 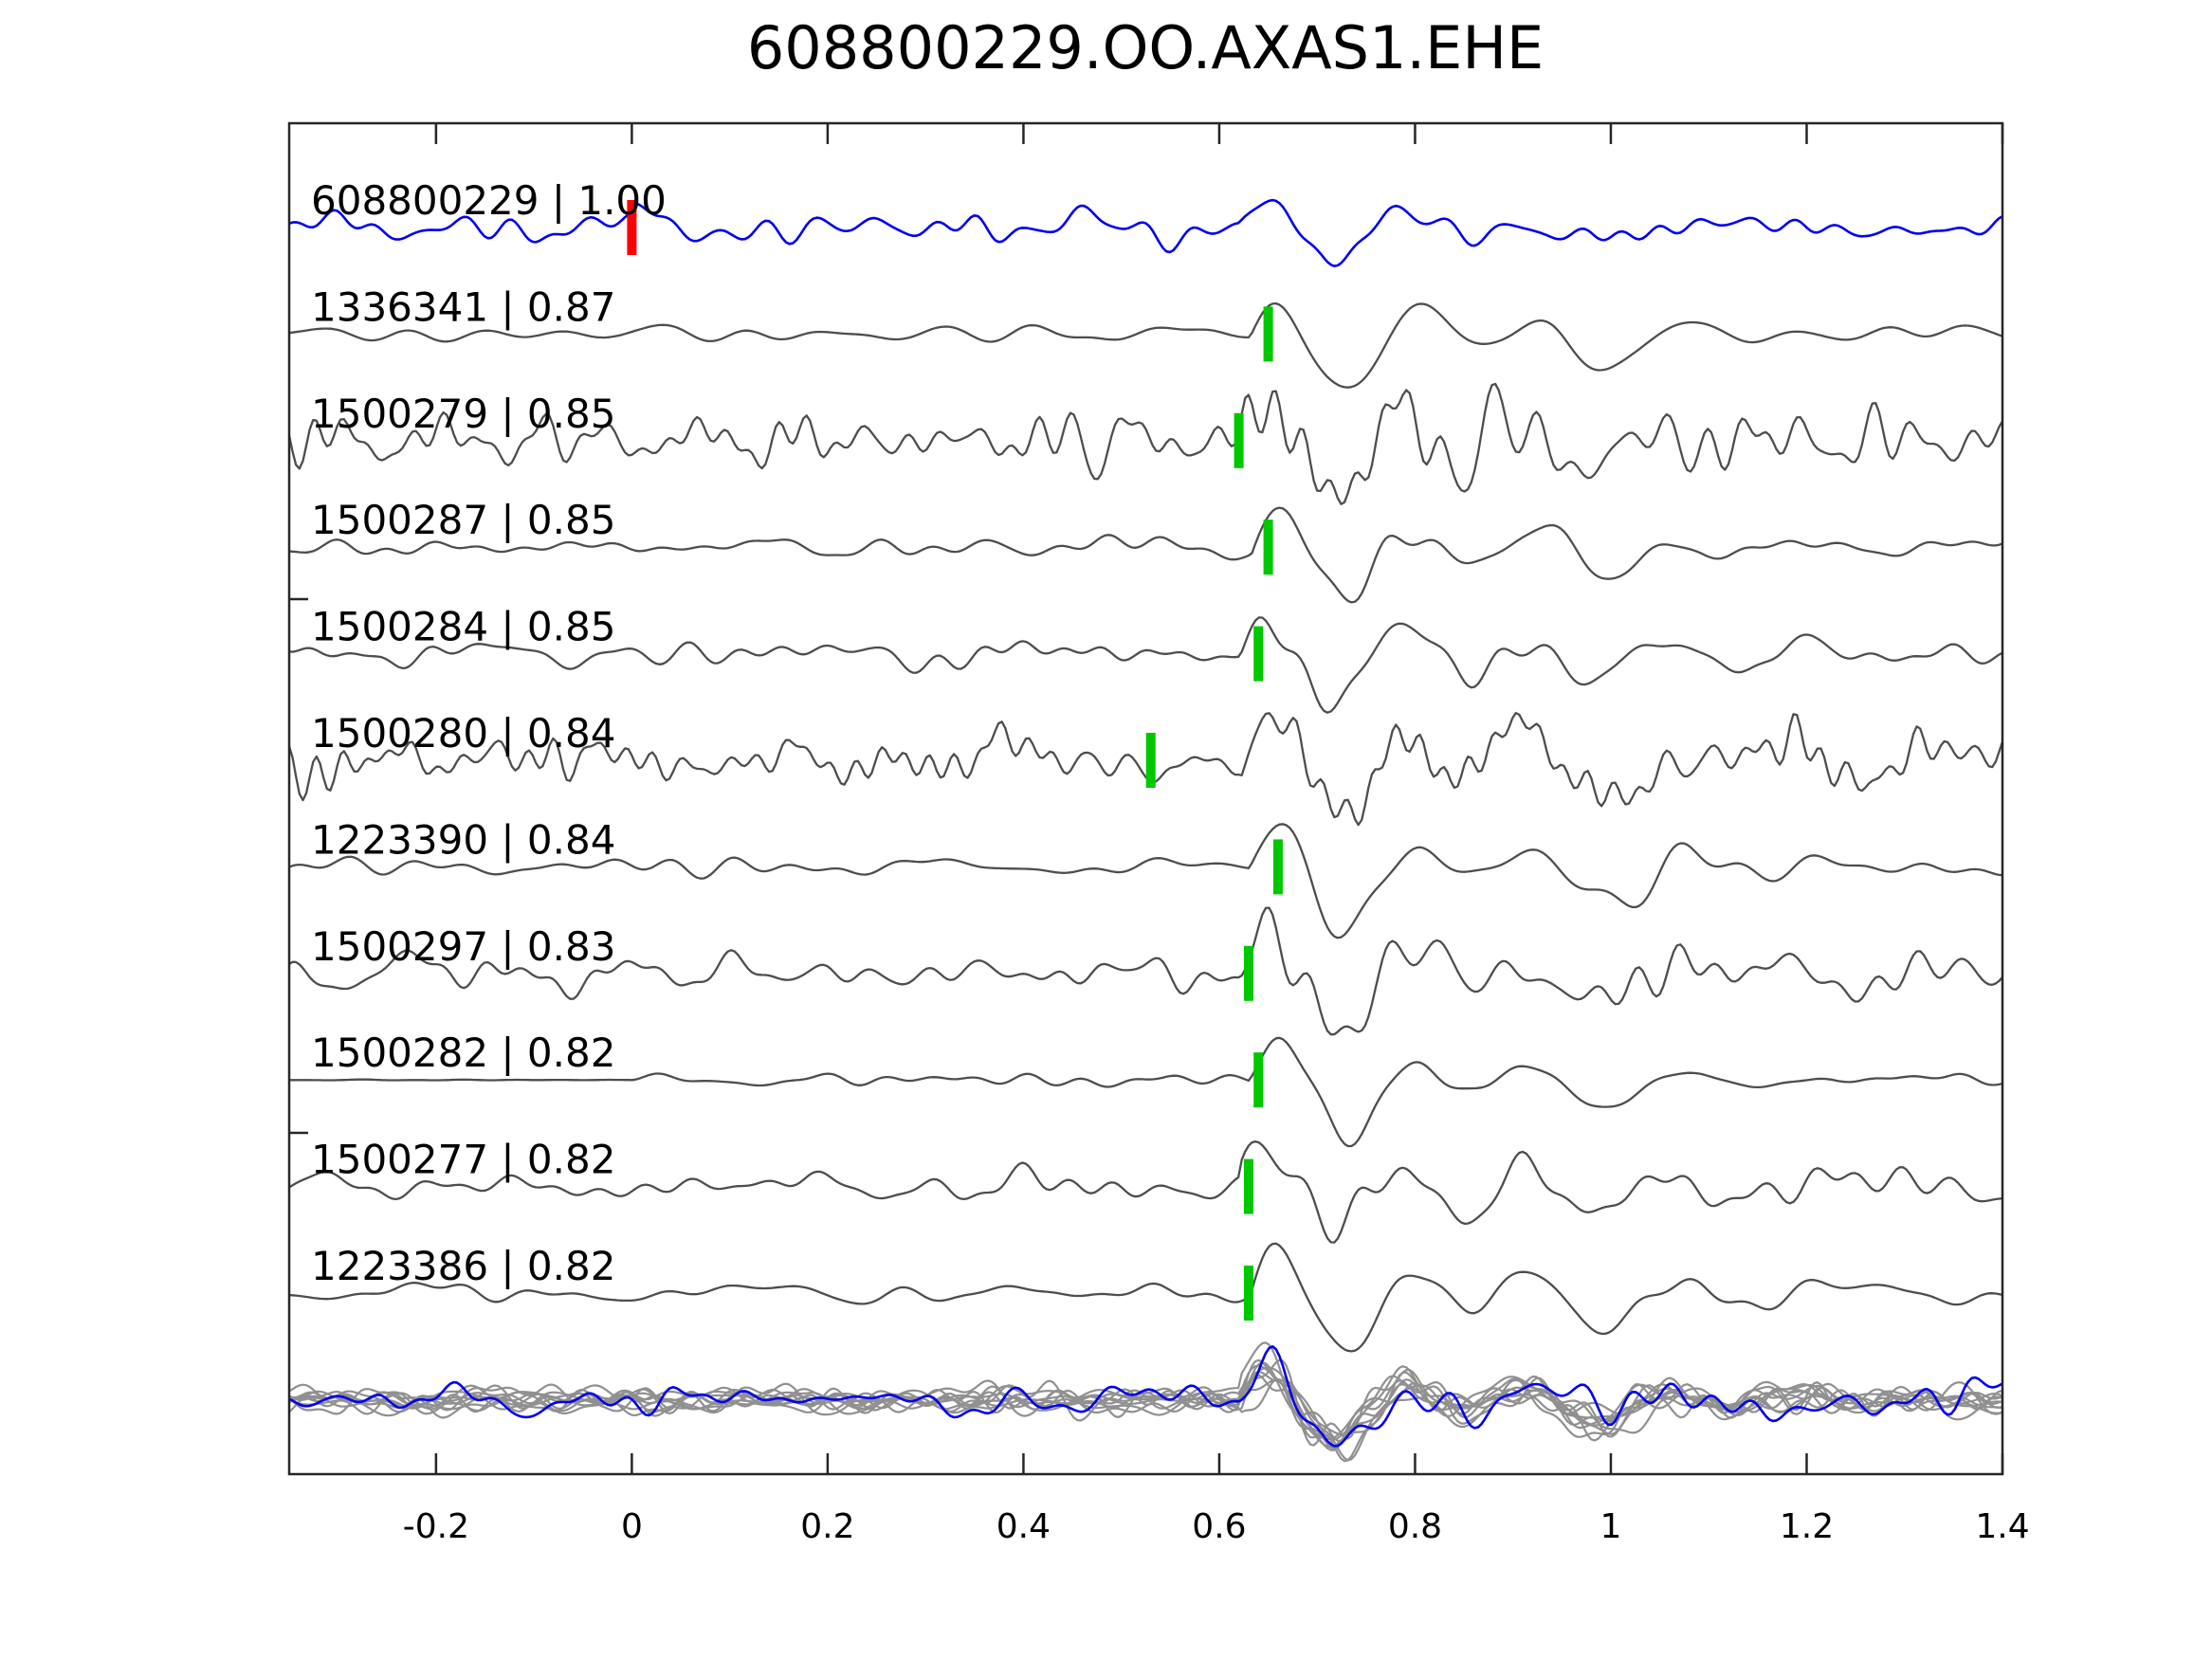 What do you see at coordinates (463, 1053) in the screenshot?
I see `trace-label-1500282: 1500282 | 0.82` at bounding box center [463, 1053].